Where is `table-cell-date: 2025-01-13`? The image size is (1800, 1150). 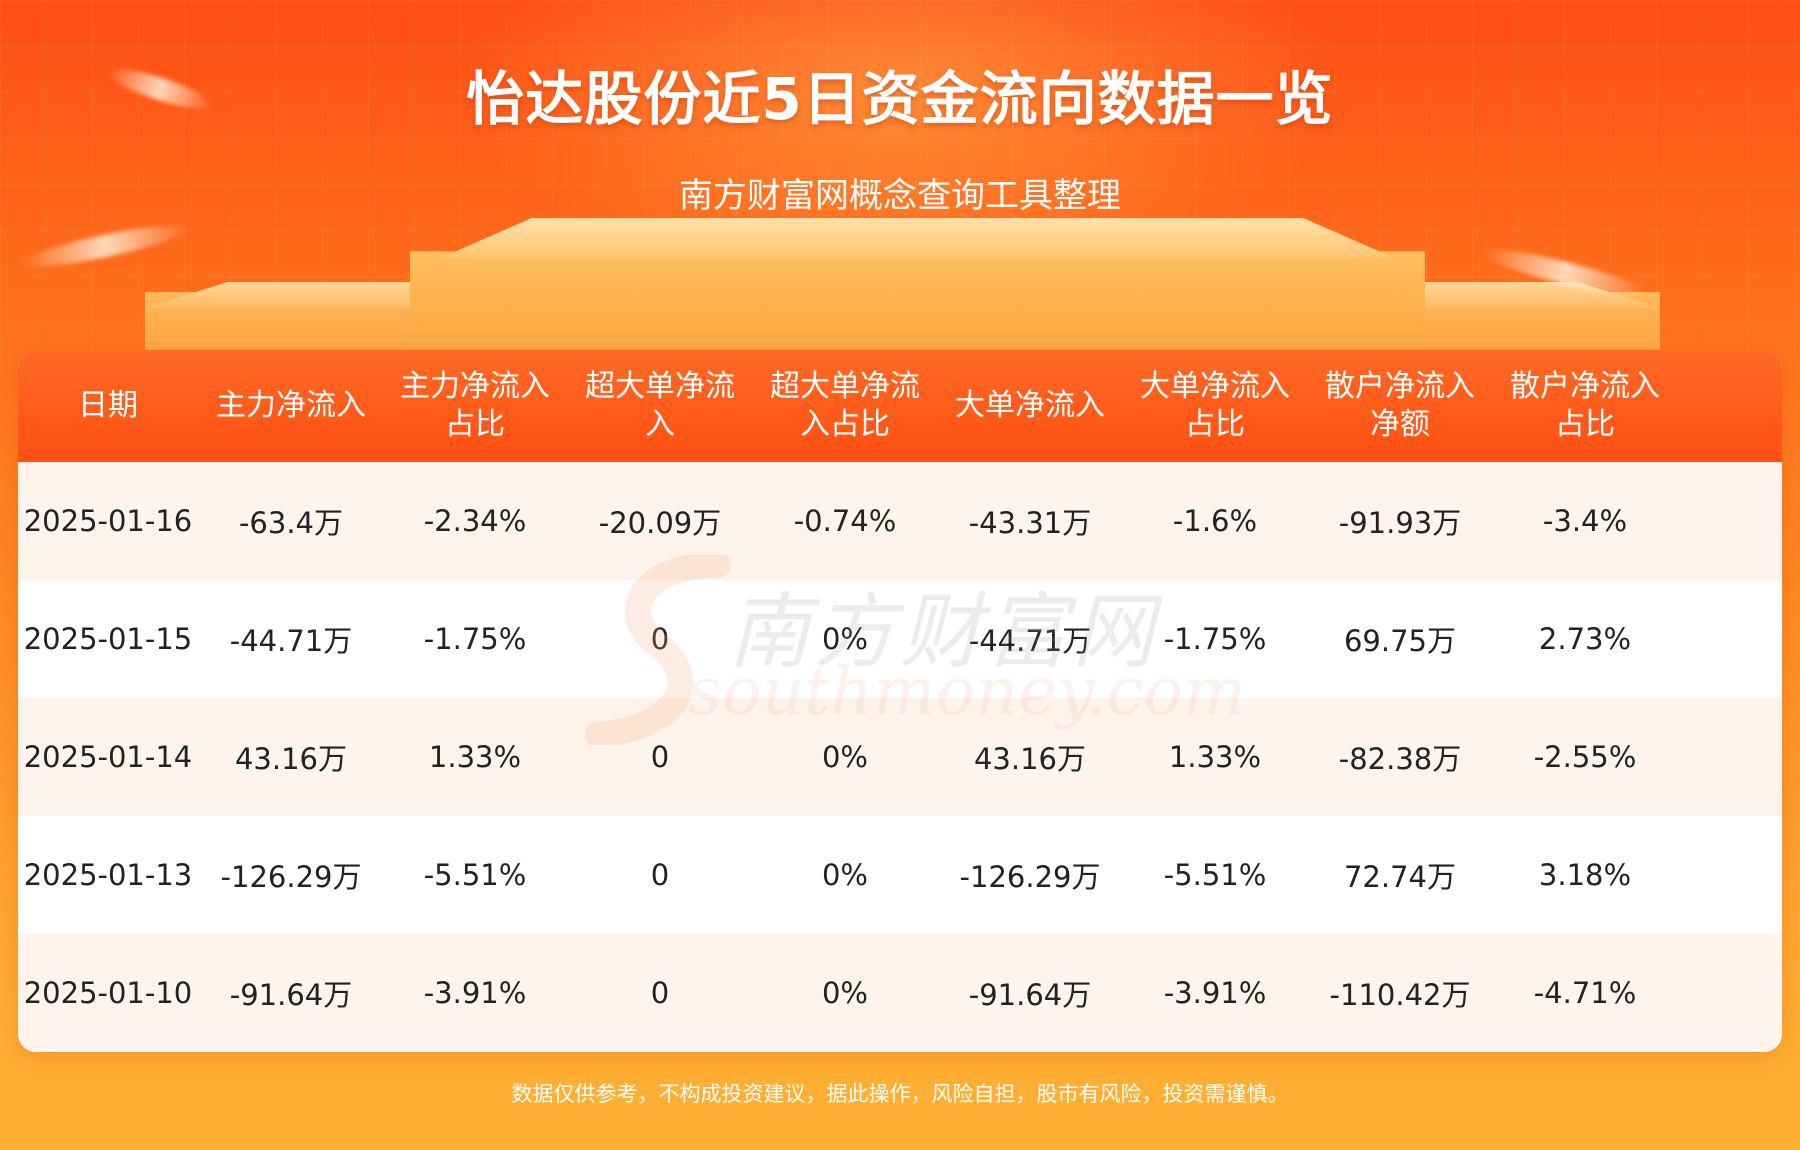 table-cell-date: 2025-01-13 is located at coordinates (108, 875).